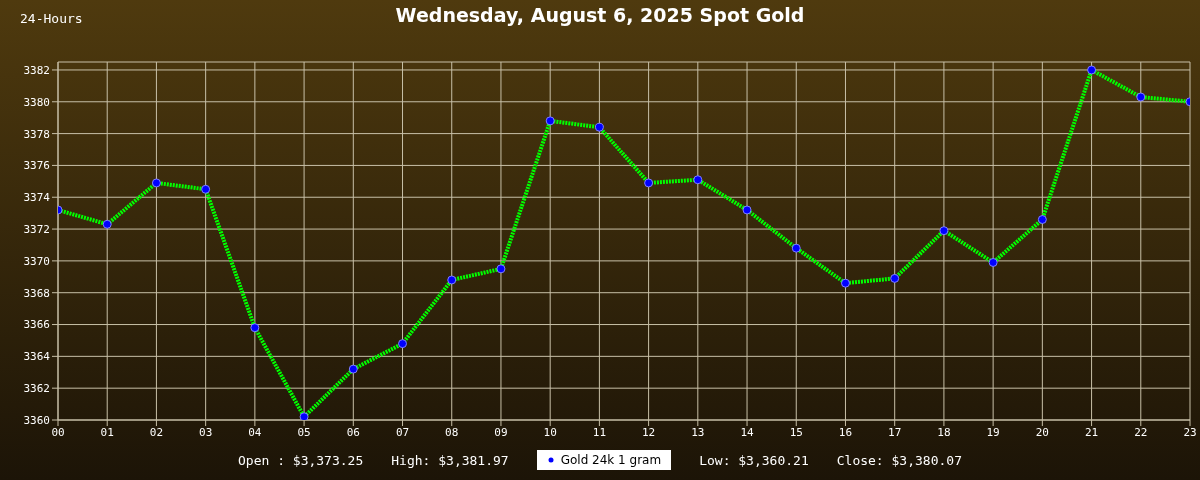 The width and height of the screenshot is (1200, 480). I want to click on text: Low: $3,360.21, so click(754, 460).